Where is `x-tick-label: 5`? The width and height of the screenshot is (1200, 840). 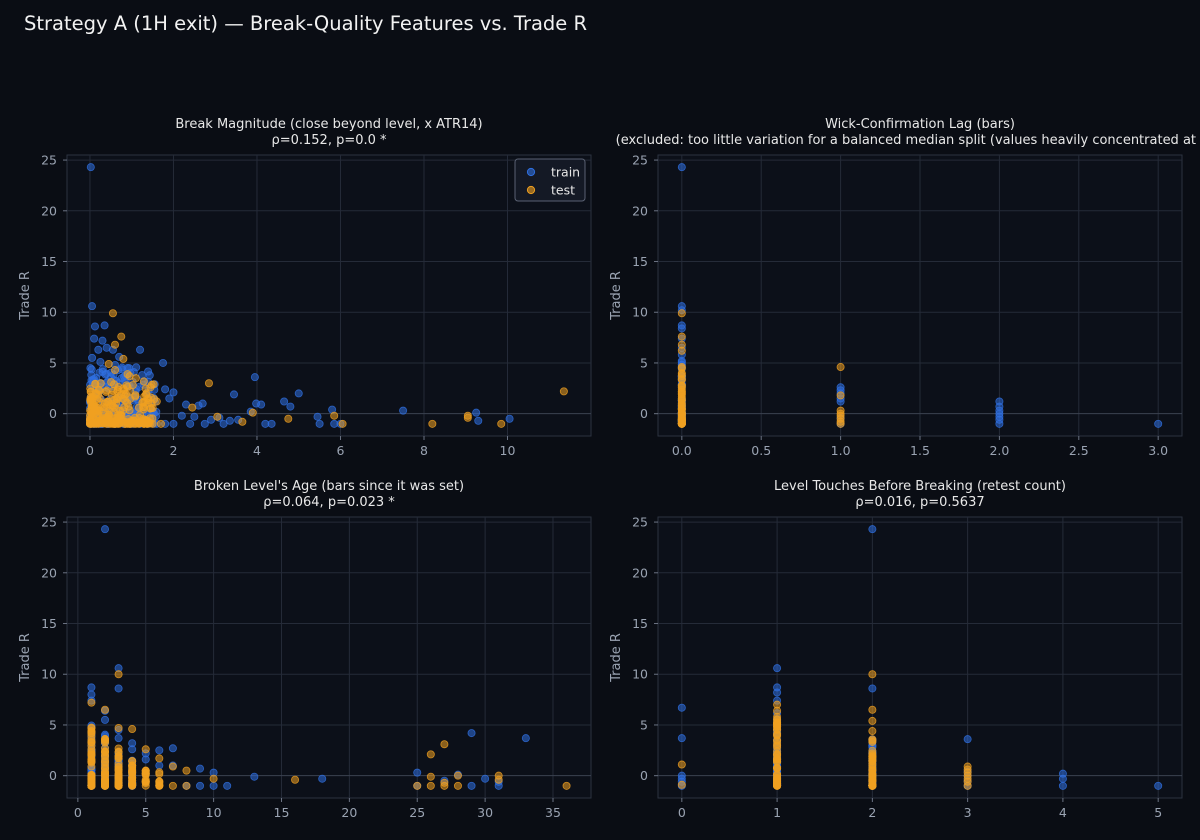
x-tick-label: 5 is located at coordinates (146, 812).